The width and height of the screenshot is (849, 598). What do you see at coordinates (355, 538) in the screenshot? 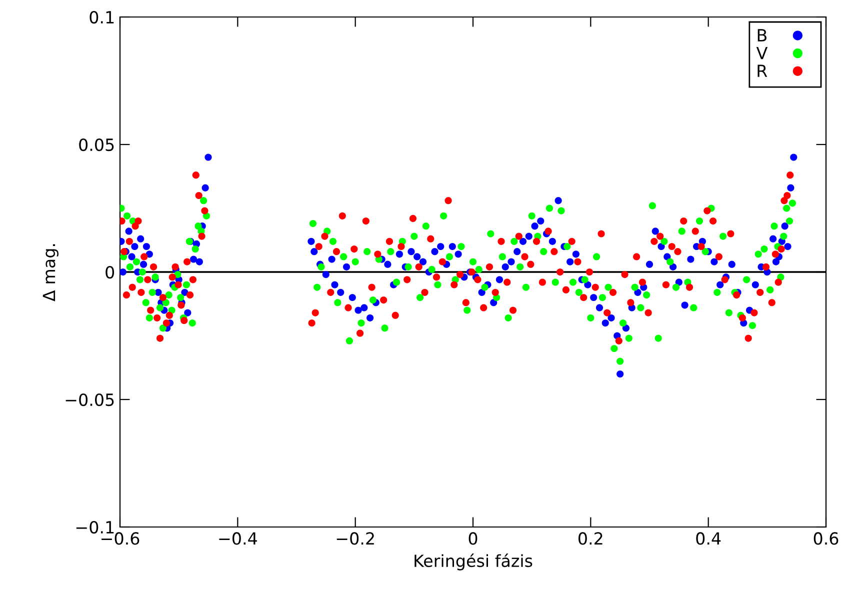
I see `x-tick-label: −0.2` at bounding box center [355, 538].